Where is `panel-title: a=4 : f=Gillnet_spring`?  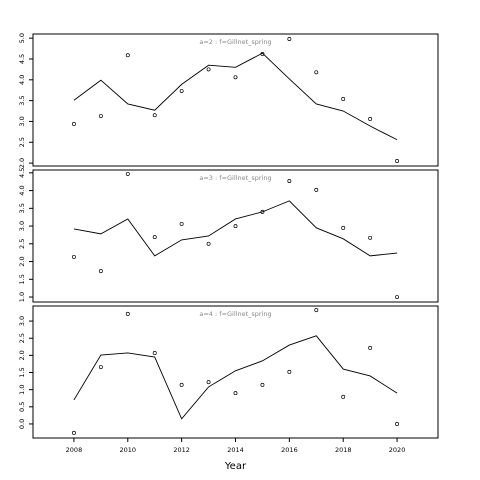
panel-title: a=4 : f=Gillnet_spring is located at coordinates (235, 314).